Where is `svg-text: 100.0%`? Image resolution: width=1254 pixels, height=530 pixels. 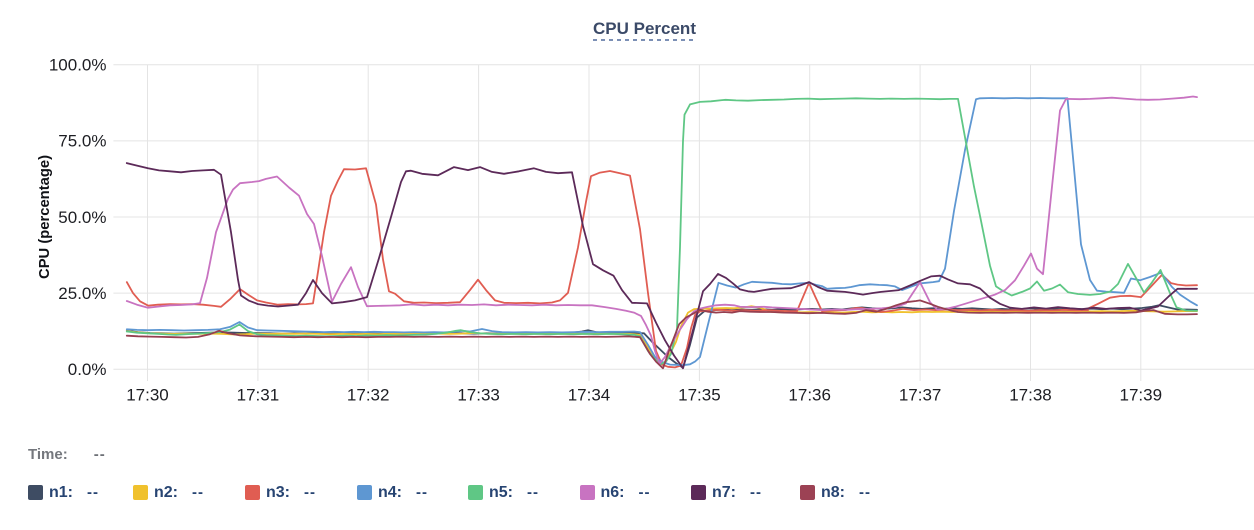 svg-text: 100.0% is located at coordinates (78, 65).